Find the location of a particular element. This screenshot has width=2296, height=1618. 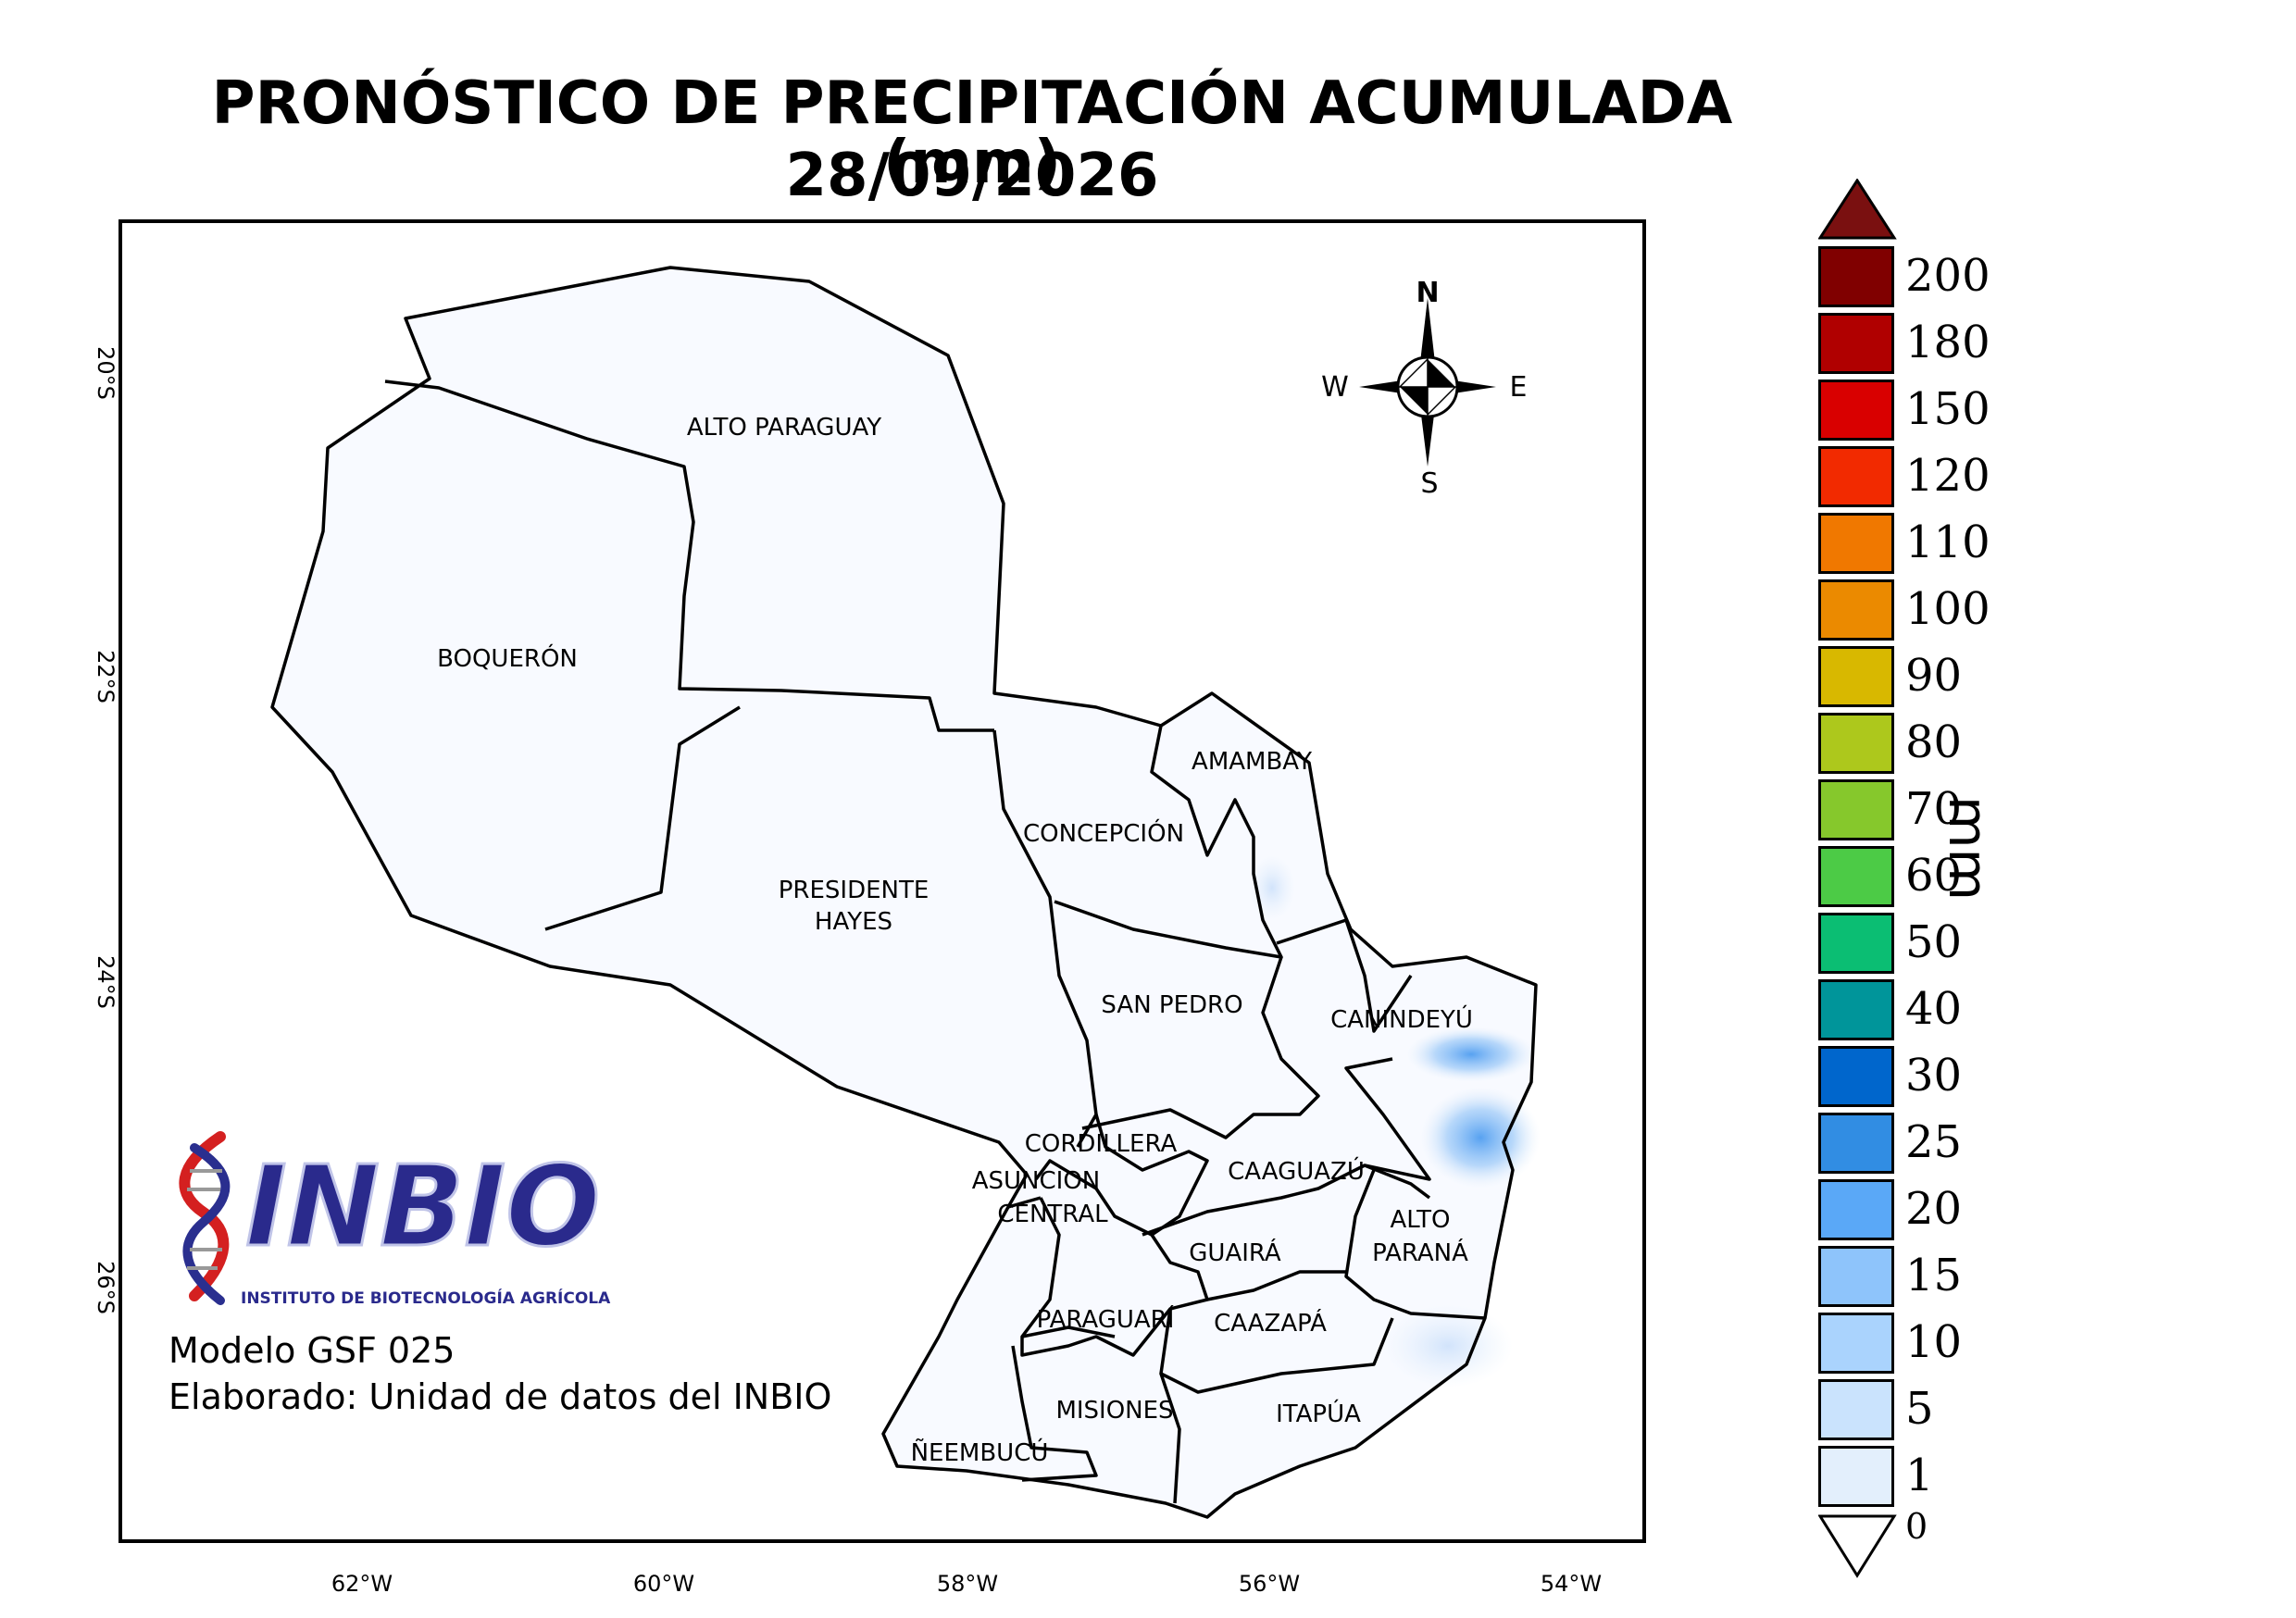

label-alto-parana-1: ALTO is located at coordinates (1420, 1220).